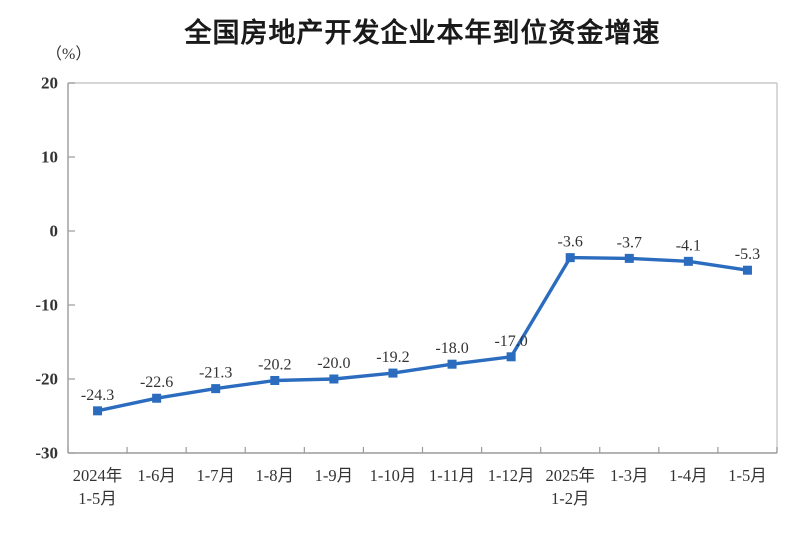 The width and height of the screenshot is (800, 538). What do you see at coordinates (629, 475) in the screenshot?
I see `x-axis-category-label: 1-3月` at bounding box center [629, 475].